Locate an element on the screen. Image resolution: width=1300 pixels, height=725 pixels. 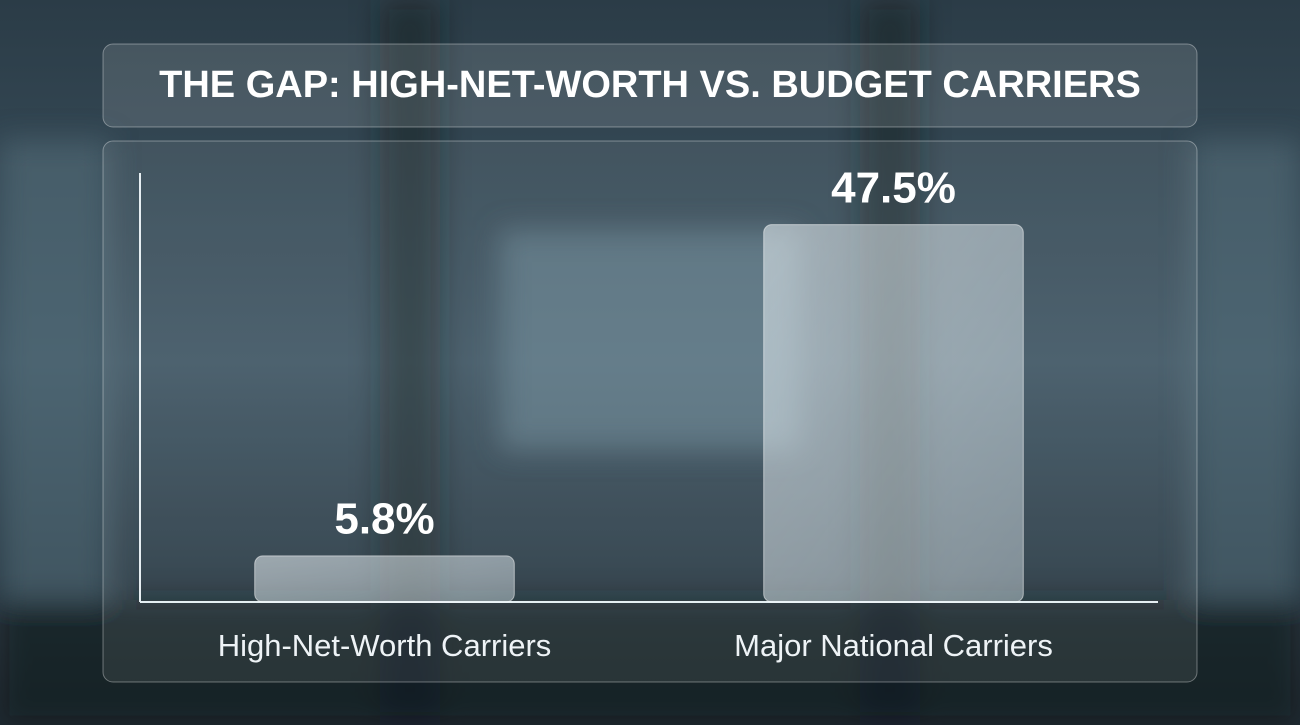
value-label: 5.8% is located at coordinates (384, 519).